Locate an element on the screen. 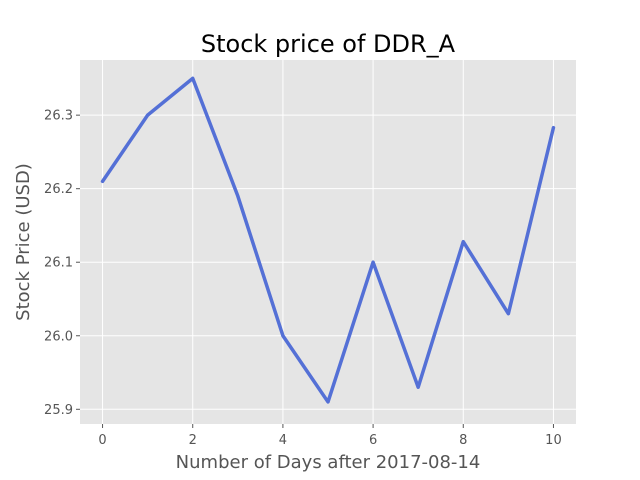 The image size is (640, 480). y-tick-label: 26.3 is located at coordinates (58, 116).